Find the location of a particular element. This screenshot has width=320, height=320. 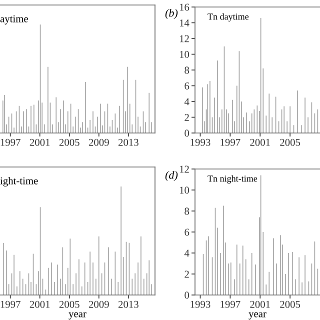

y-tick-label: 14 is located at coordinates (185, 22).